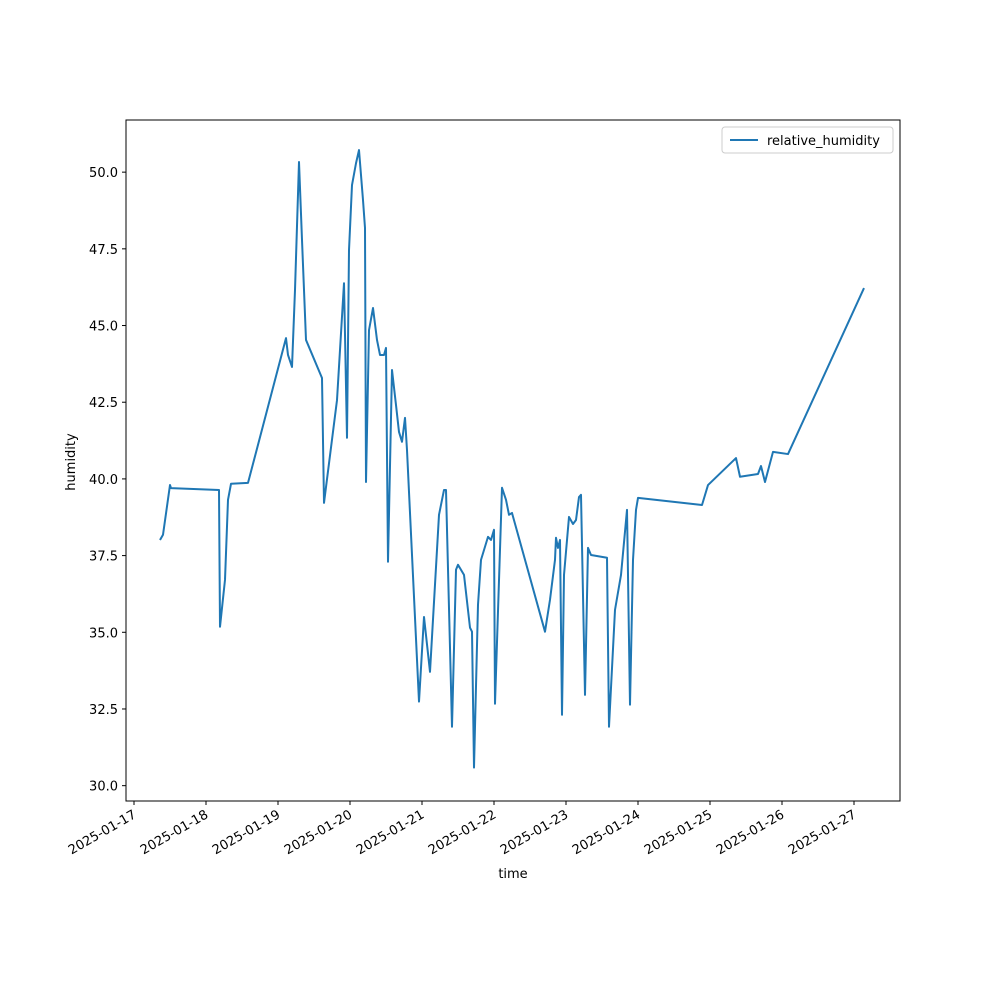 This screenshot has width=1000, height=1000. Describe the element at coordinates (318, 832) in the screenshot. I see `x-tick-label: 2025-01-20` at that location.